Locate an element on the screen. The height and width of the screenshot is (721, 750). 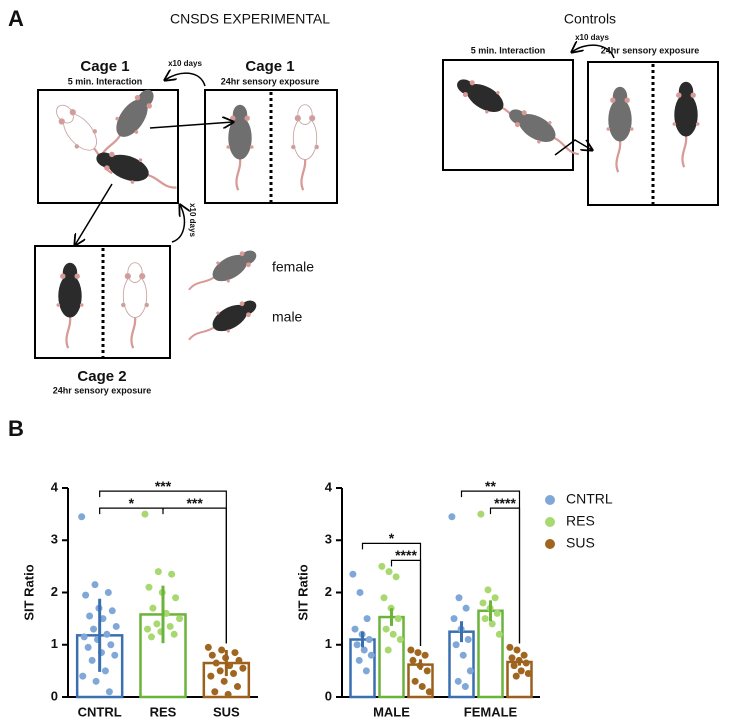
cage-title: Cage 1 is located at coordinates (104, 66).